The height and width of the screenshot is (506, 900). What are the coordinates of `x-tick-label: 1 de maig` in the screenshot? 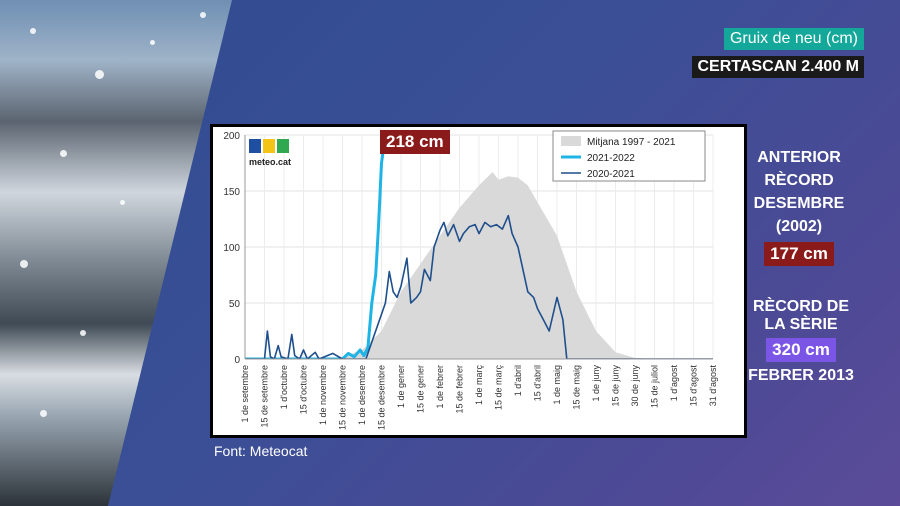 It's located at (557, 385).